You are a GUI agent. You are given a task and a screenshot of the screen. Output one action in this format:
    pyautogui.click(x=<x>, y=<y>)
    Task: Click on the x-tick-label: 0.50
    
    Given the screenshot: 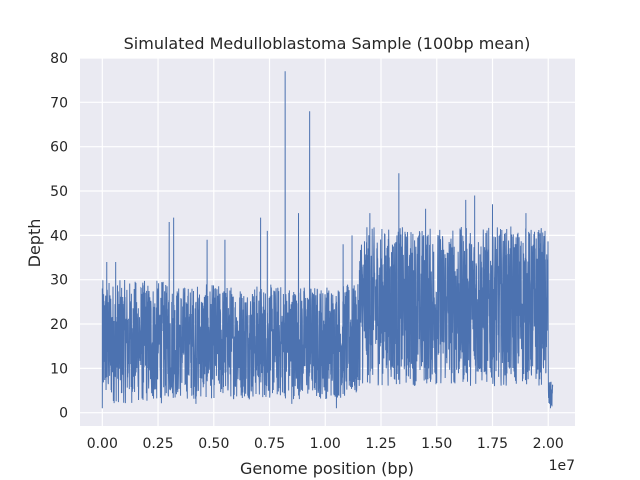 What is the action you would take?
    pyautogui.click(x=213, y=444)
    